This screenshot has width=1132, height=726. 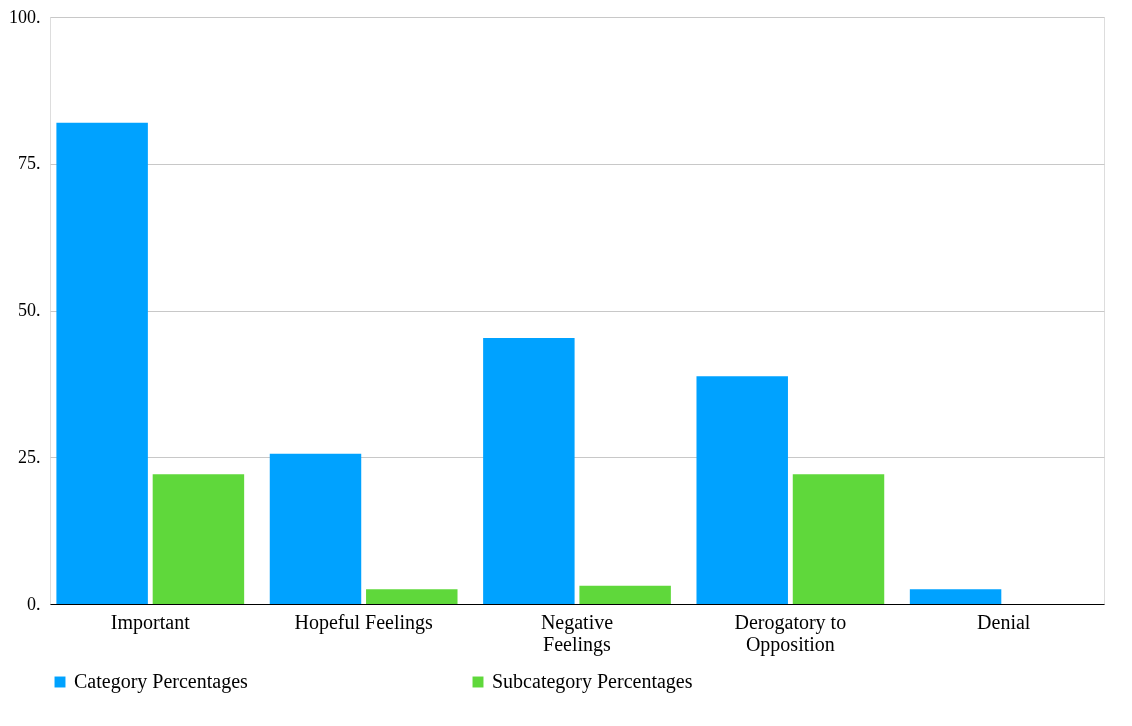 What do you see at coordinates (161, 681) in the screenshot?
I see `legend-label: Category Percentages` at bounding box center [161, 681].